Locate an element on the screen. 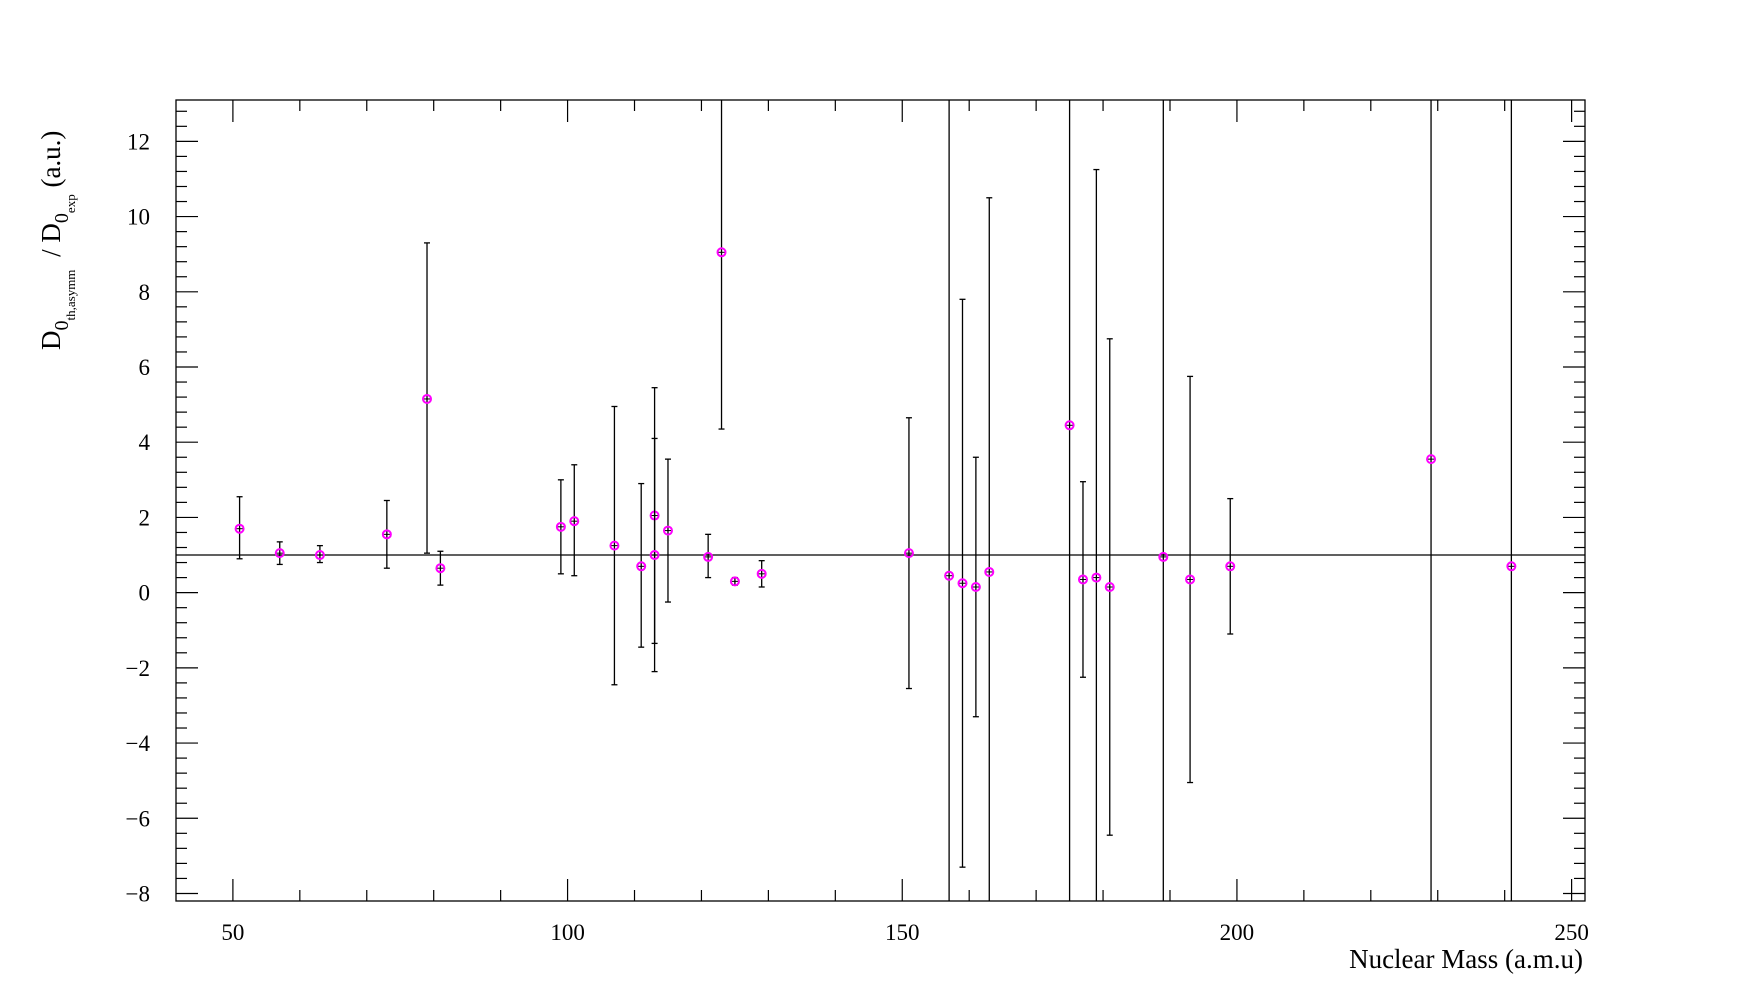 The height and width of the screenshot is (991, 1743). y-title-subsub1: th,asymm is located at coordinates (70, 295).